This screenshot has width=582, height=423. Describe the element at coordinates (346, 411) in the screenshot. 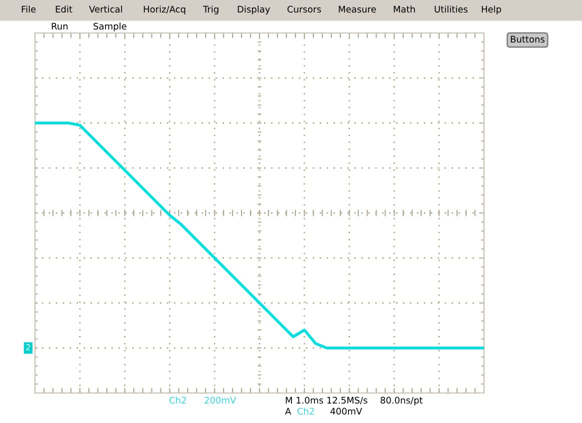

I see `text: 400mV` at that location.